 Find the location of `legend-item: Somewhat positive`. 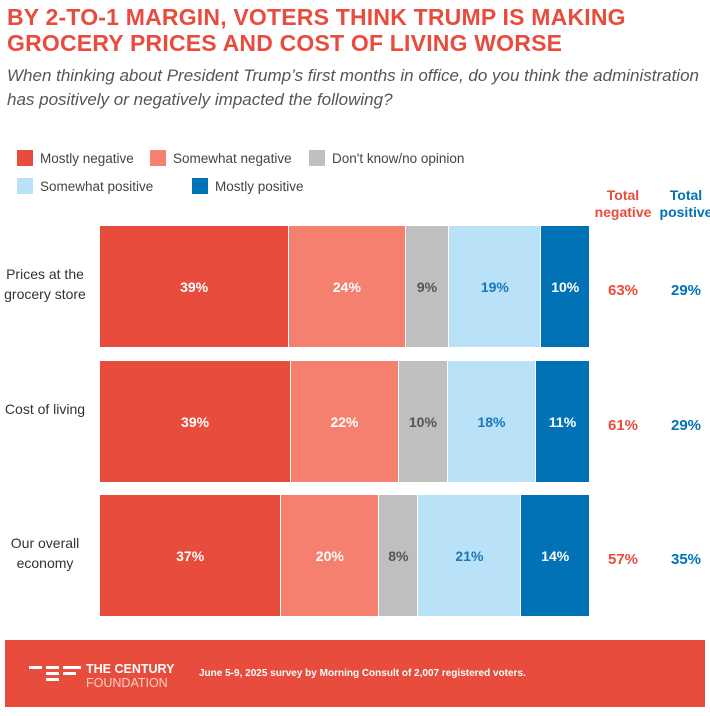

legend-item: Somewhat positive is located at coordinates (85, 186).